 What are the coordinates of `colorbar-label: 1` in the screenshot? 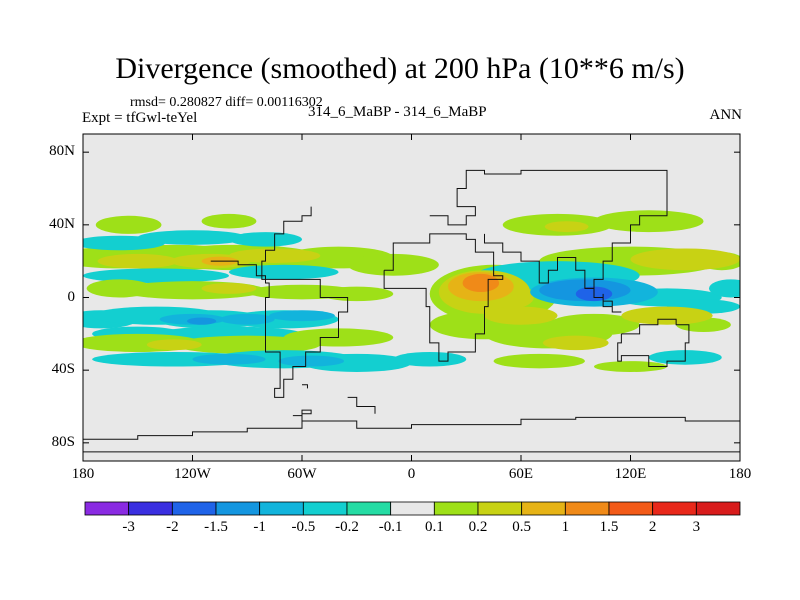 It's located at (565, 527).